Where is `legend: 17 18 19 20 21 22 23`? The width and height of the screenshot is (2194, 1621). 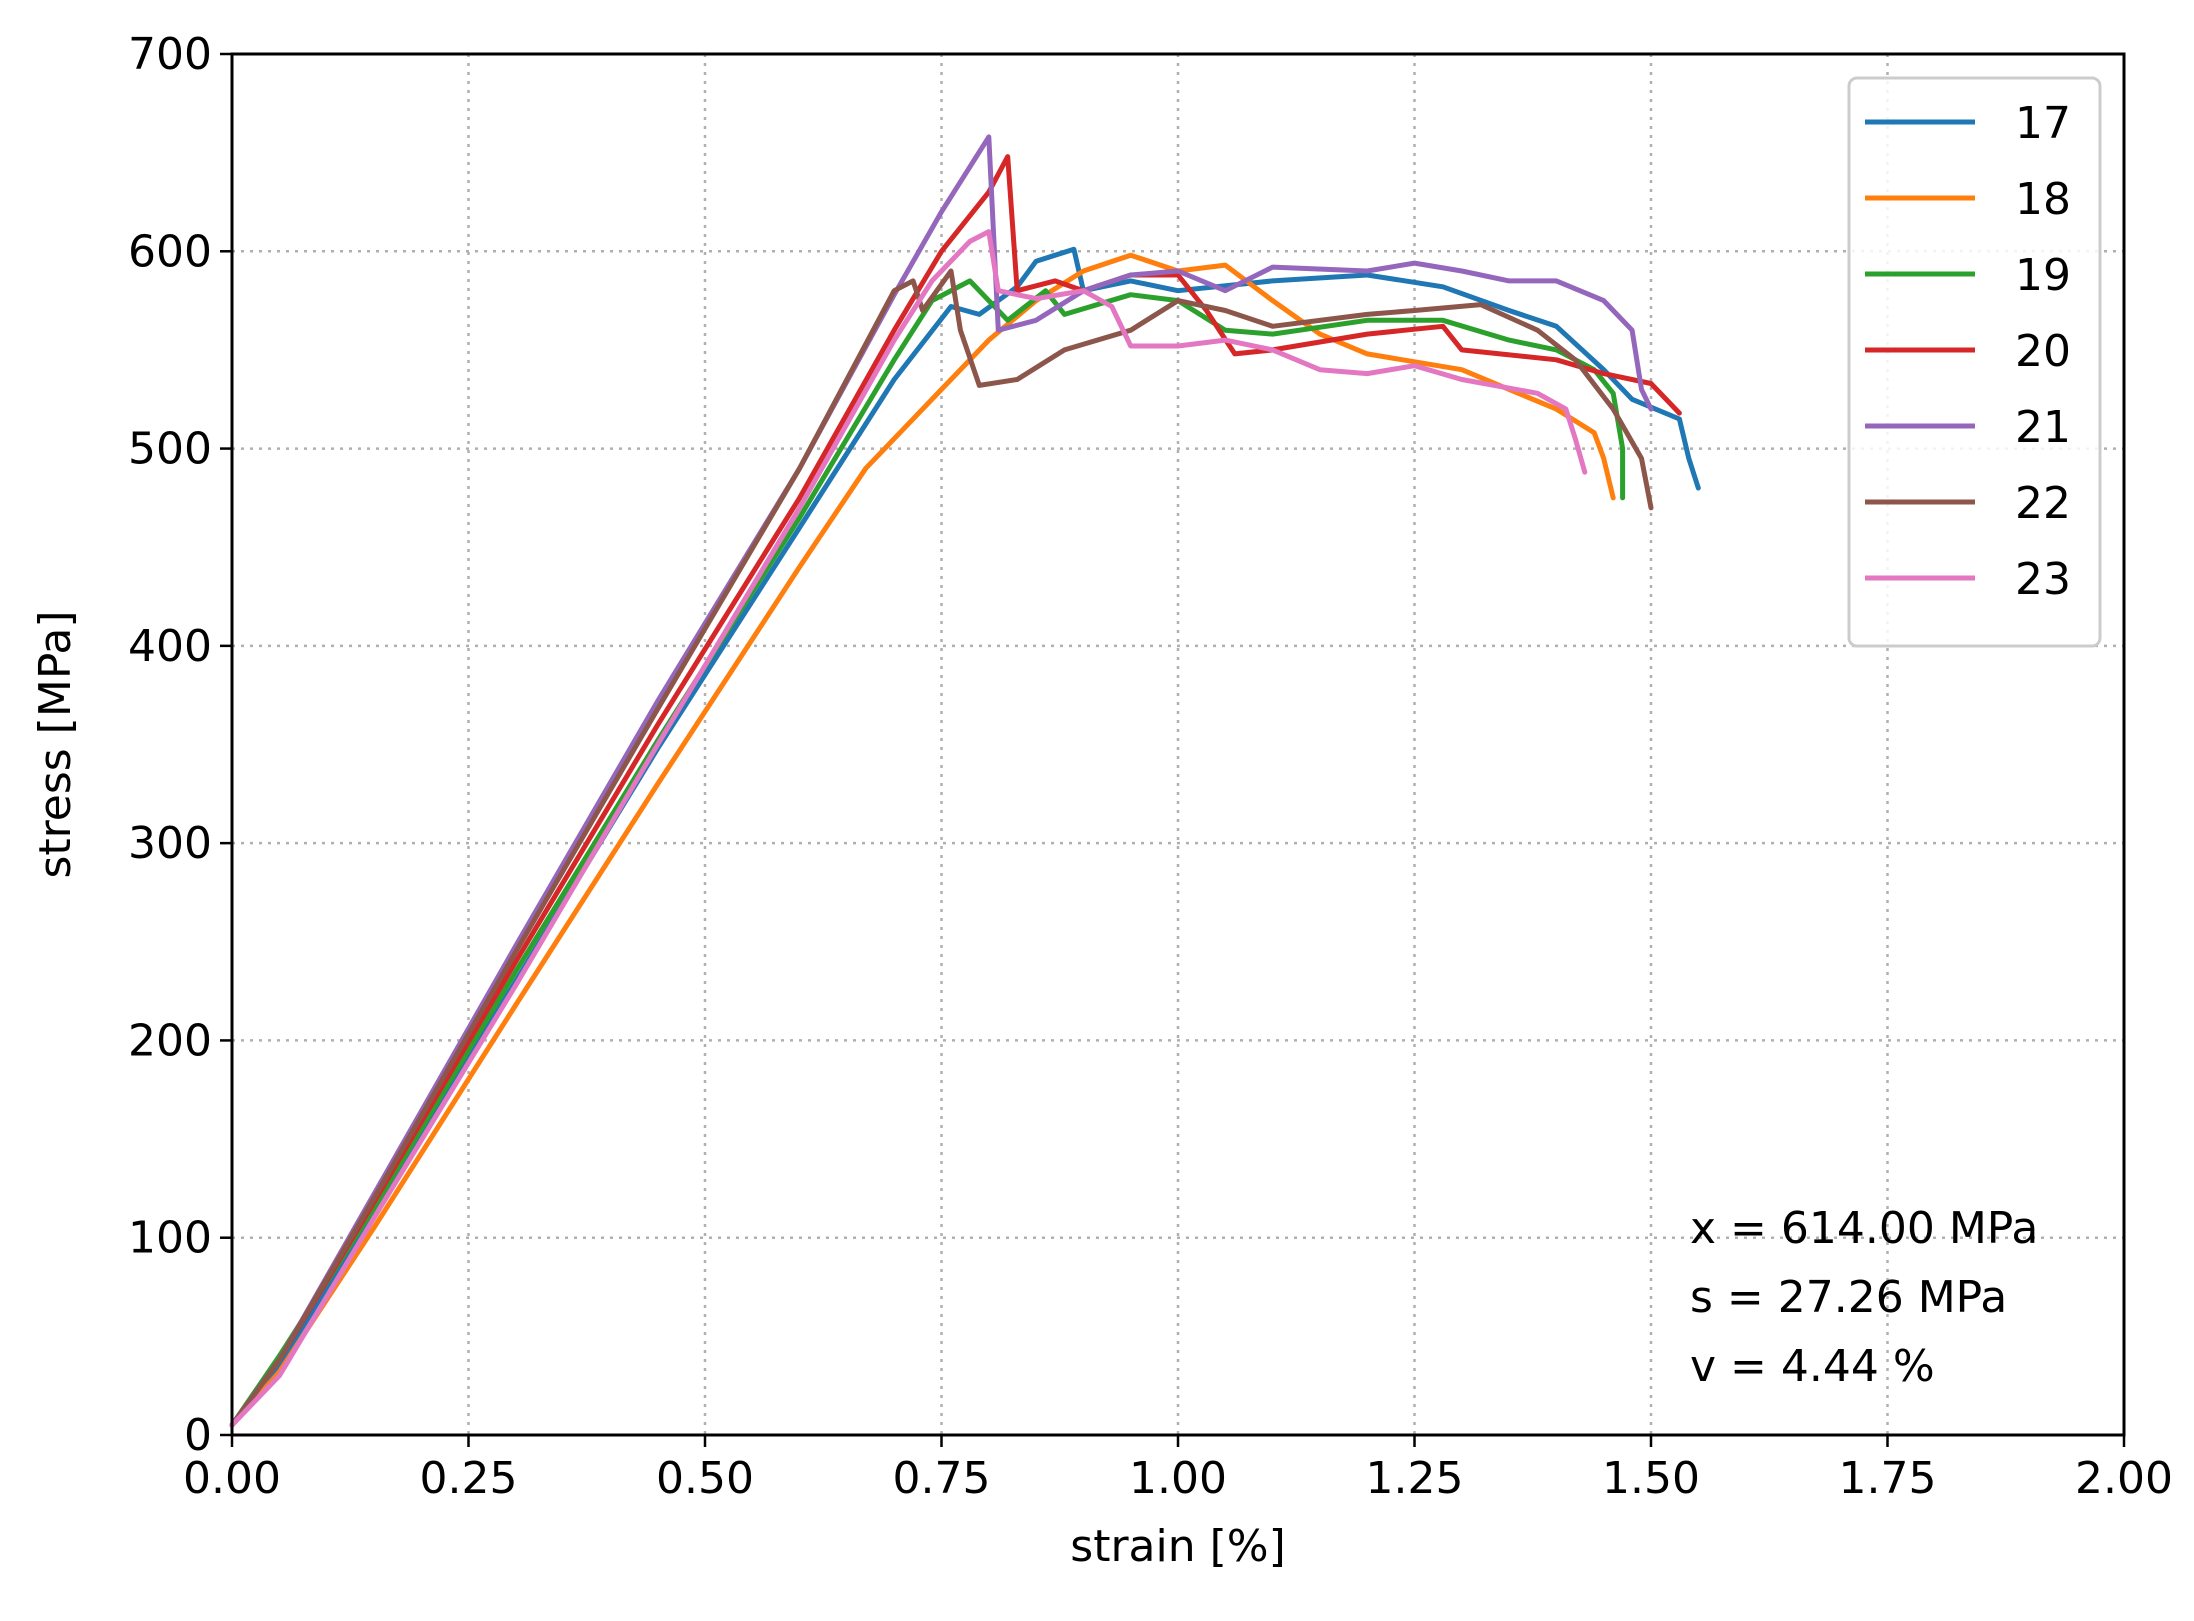 legend: 17 18 19 20 21 22 23 is located at coordinates (1974, 362).